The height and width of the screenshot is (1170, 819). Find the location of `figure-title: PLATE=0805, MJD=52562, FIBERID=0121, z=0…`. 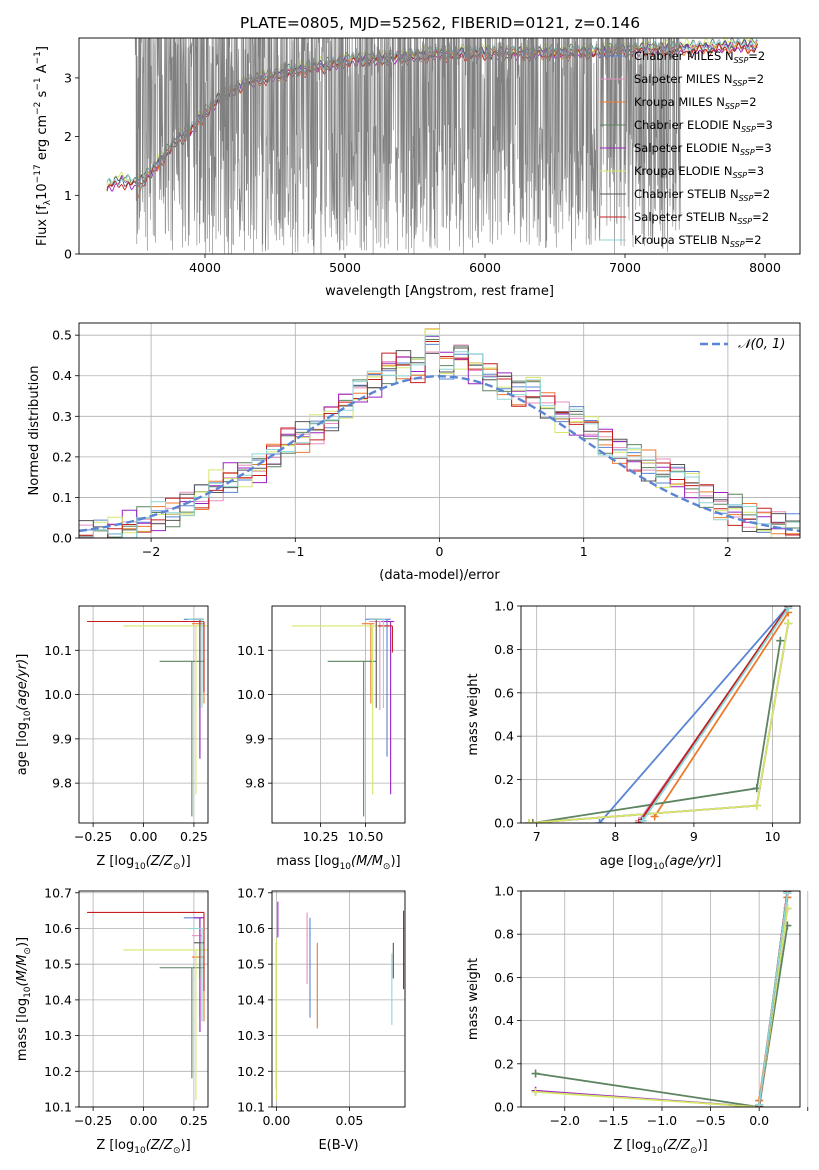

figure-title: PLATE=0805, MJD=52562, FIBERID=0121, z=0… is located at coordinates (440, 23).